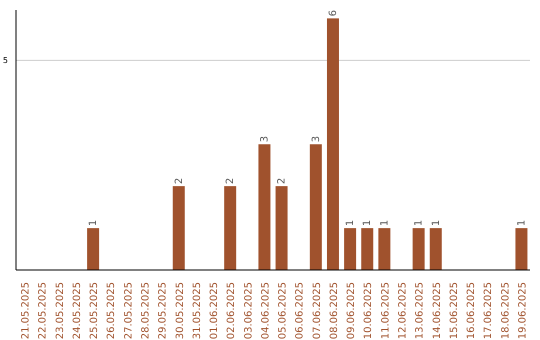 The image size is (540, 340). What do you see at coordinates (232, 311) in the screenshot?
I see `x-tick-label: 02.06.2025` at bounding box center [232, 311].